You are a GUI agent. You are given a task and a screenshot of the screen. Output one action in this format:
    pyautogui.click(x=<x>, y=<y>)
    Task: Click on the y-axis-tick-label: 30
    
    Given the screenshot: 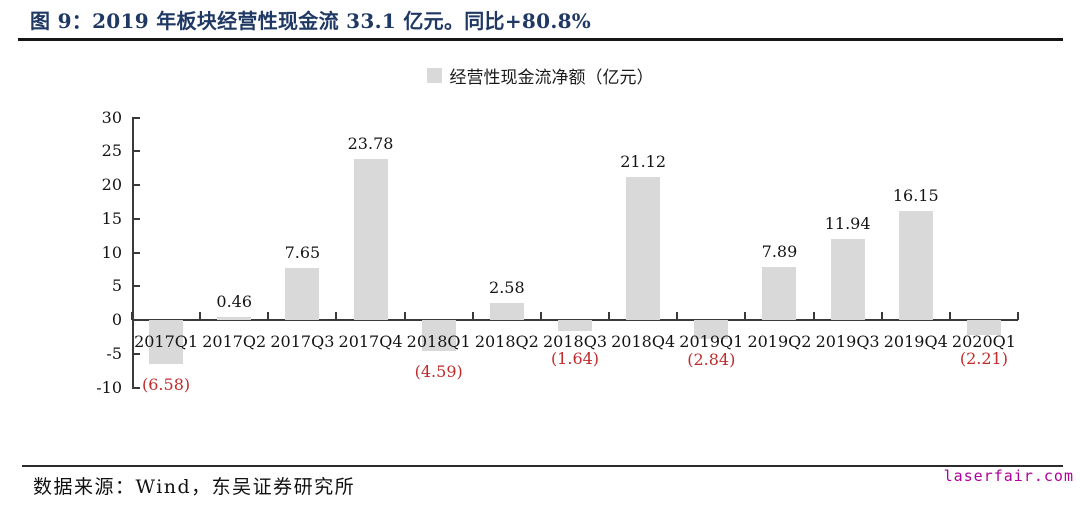 What is the action you would take?
    pyautogui.click(x=111, y=117)
    